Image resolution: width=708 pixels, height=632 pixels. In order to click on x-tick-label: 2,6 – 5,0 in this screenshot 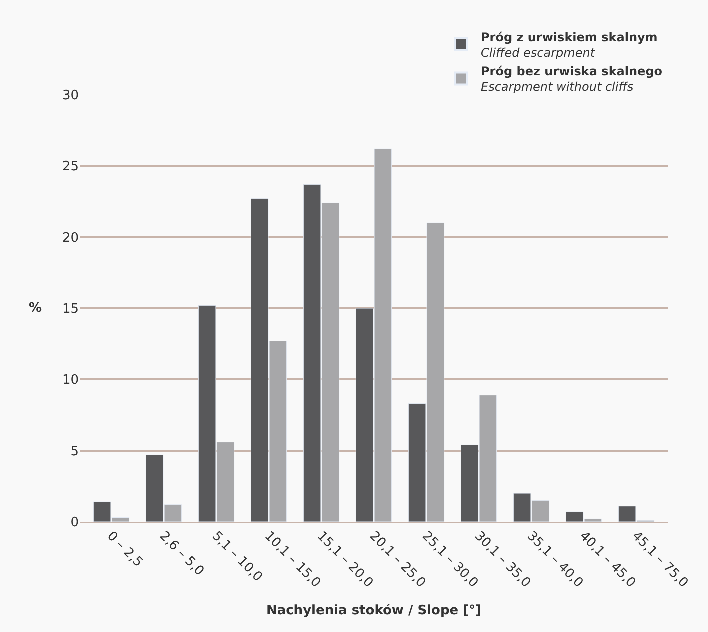, I will do `click(181, 554)`.